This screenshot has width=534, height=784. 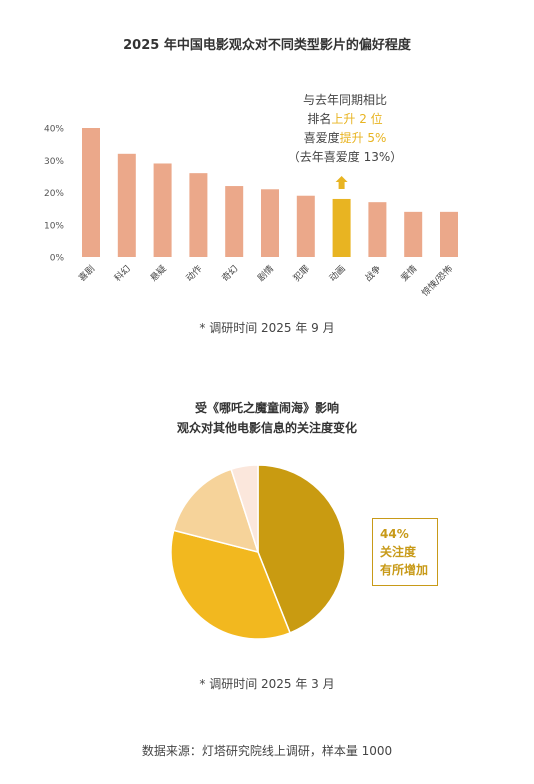 I want to click on y-tick-label: 20%, so click(x=54, y=194).